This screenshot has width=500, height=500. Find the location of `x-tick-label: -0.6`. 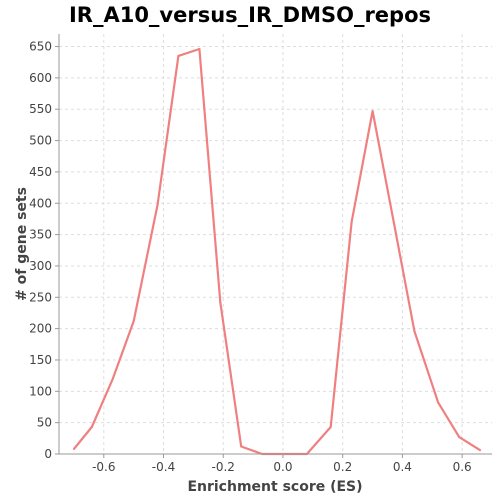

x-tick-label: -0.6 is located at coordinates (103, 467).